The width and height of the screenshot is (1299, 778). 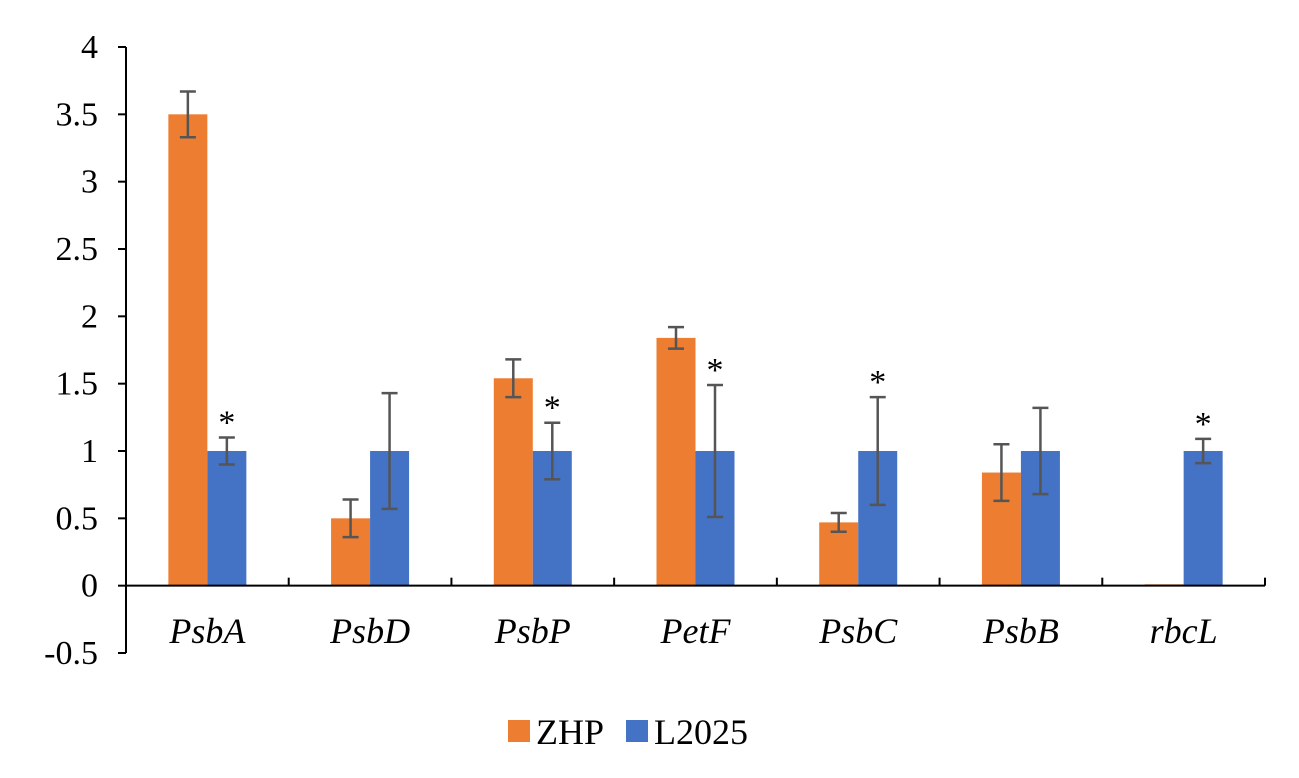 What do you see at coordinates (676, 461) in the screenshot?
I see `bar-ZHP-PetF` at bounding box center [676, 461].